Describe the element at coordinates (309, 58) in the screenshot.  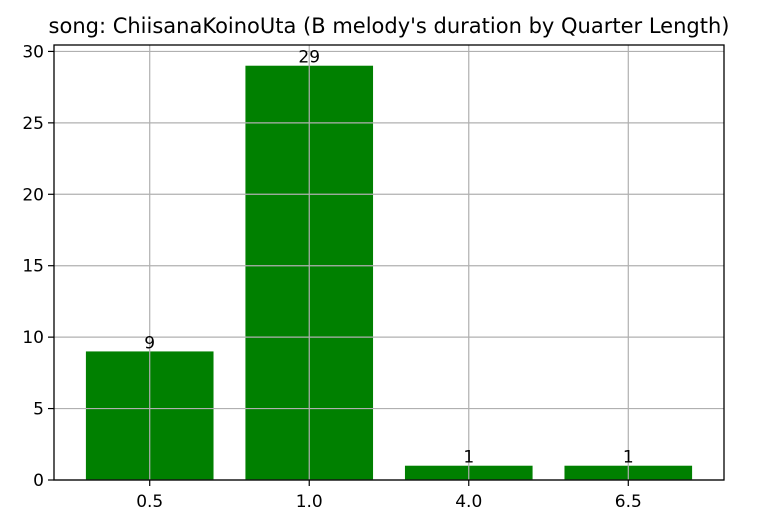
I see `data-label: 29` at that location.